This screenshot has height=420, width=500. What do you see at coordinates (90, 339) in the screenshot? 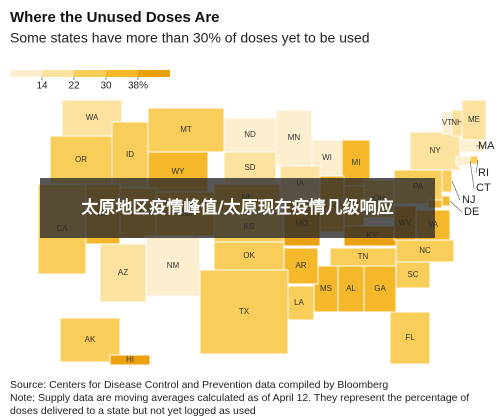
I see `state-label: AK` at bounding box center [90, 339].